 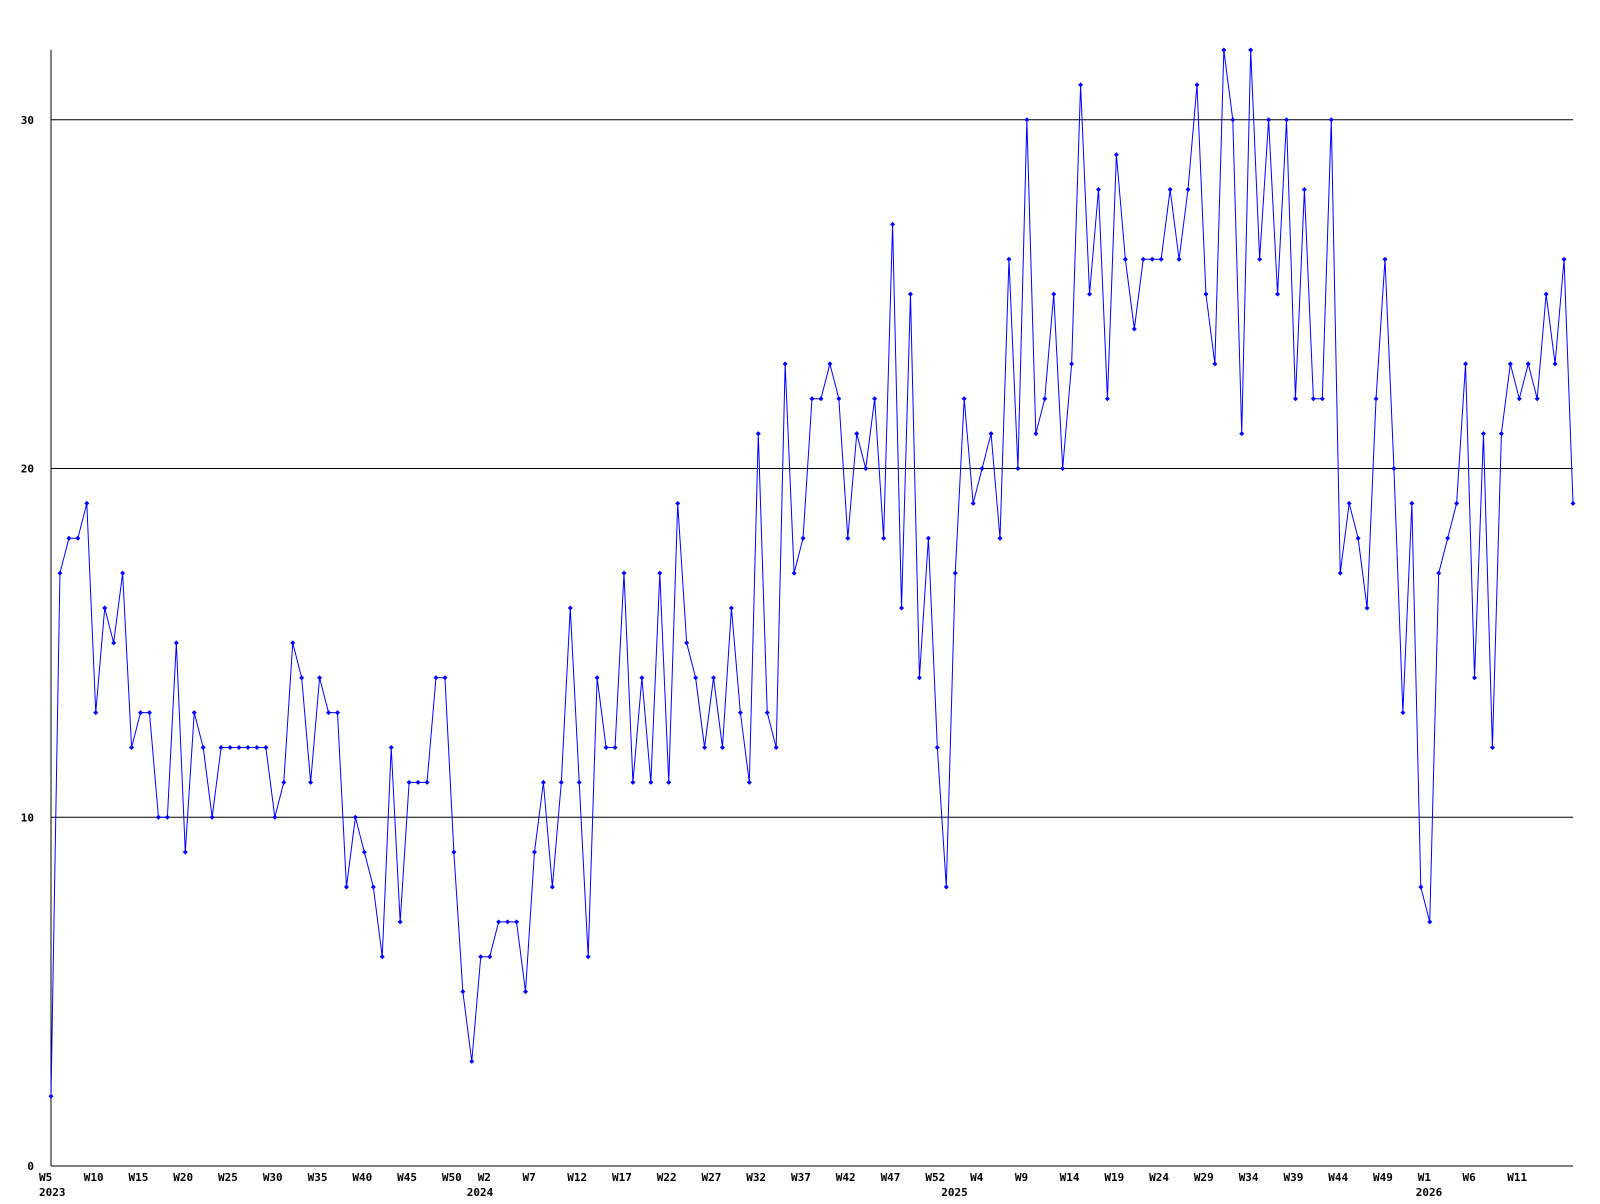 I want to click on x-tick-label: W12, so click(x=577, y=1177).